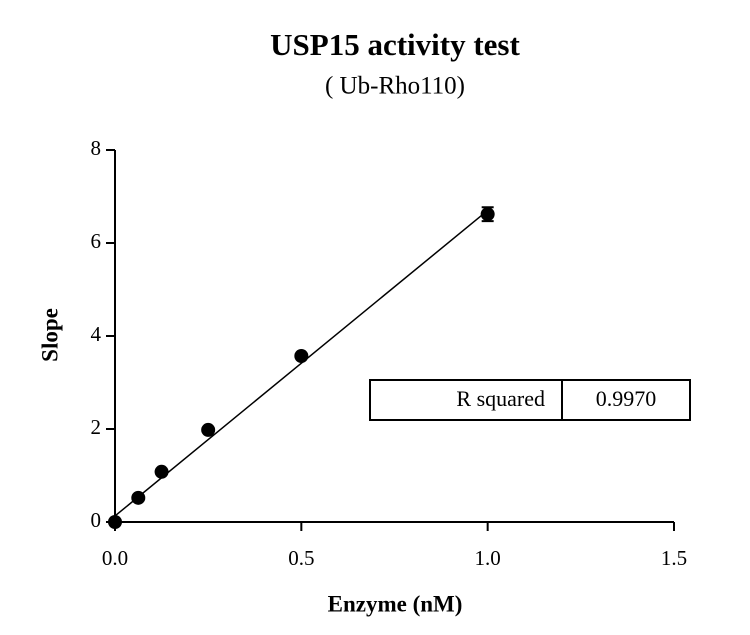  I want to click on y-tick-label: 4, so click(96, 334).